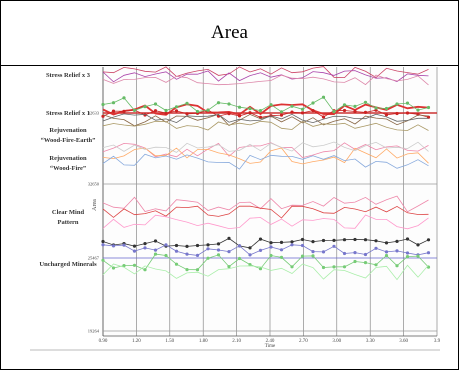 This screenshot has height=370, width=459. I want to click on row-label: “Wood-Fire”, so click(68, 168).